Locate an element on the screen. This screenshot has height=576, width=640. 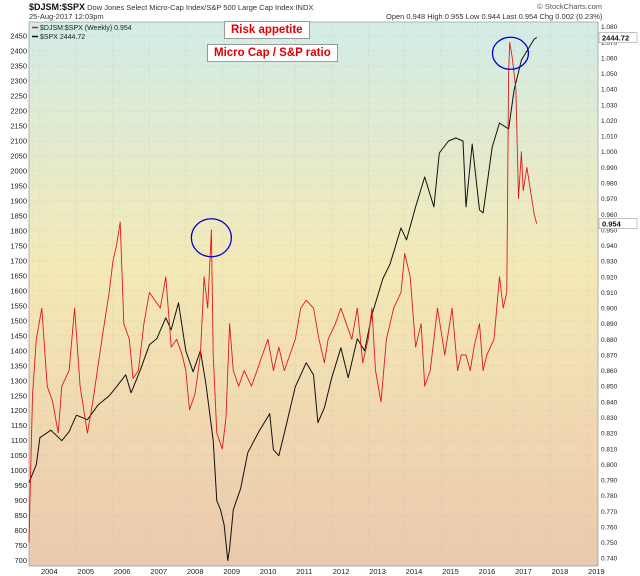
left-axis-tick-label: 800 is located at coordinates (20, 530).